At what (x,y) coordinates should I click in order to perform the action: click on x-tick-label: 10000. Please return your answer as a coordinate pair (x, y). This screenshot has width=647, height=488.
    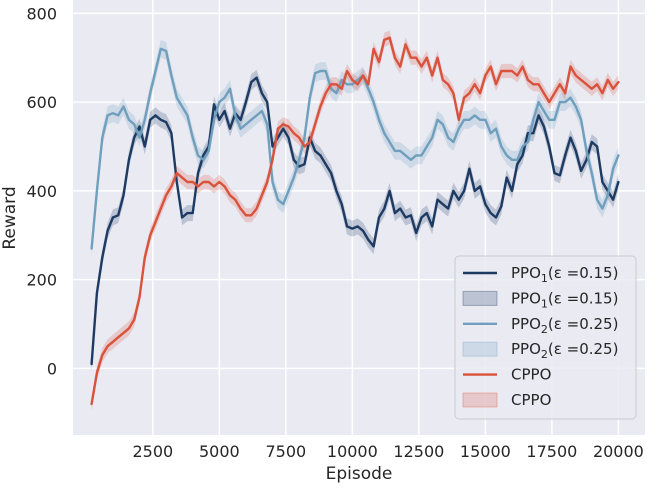
    Looking at the image, I should click on (352, 451).